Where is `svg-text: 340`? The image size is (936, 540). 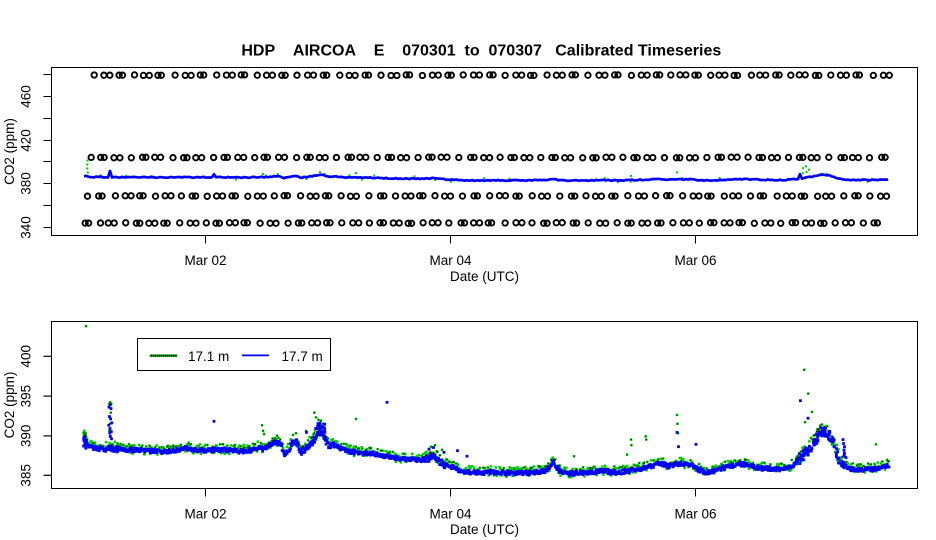
svg-text: 340 is located at coordinates (26, 227).